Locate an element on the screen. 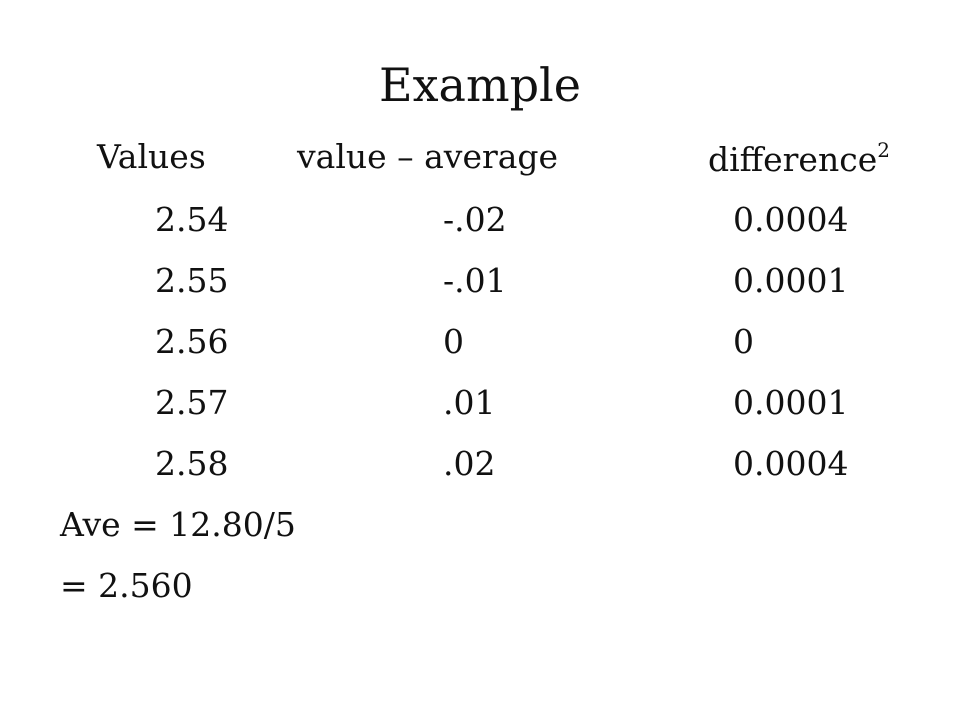  table-cell: 2.58 is located at coordinates (192, 463).